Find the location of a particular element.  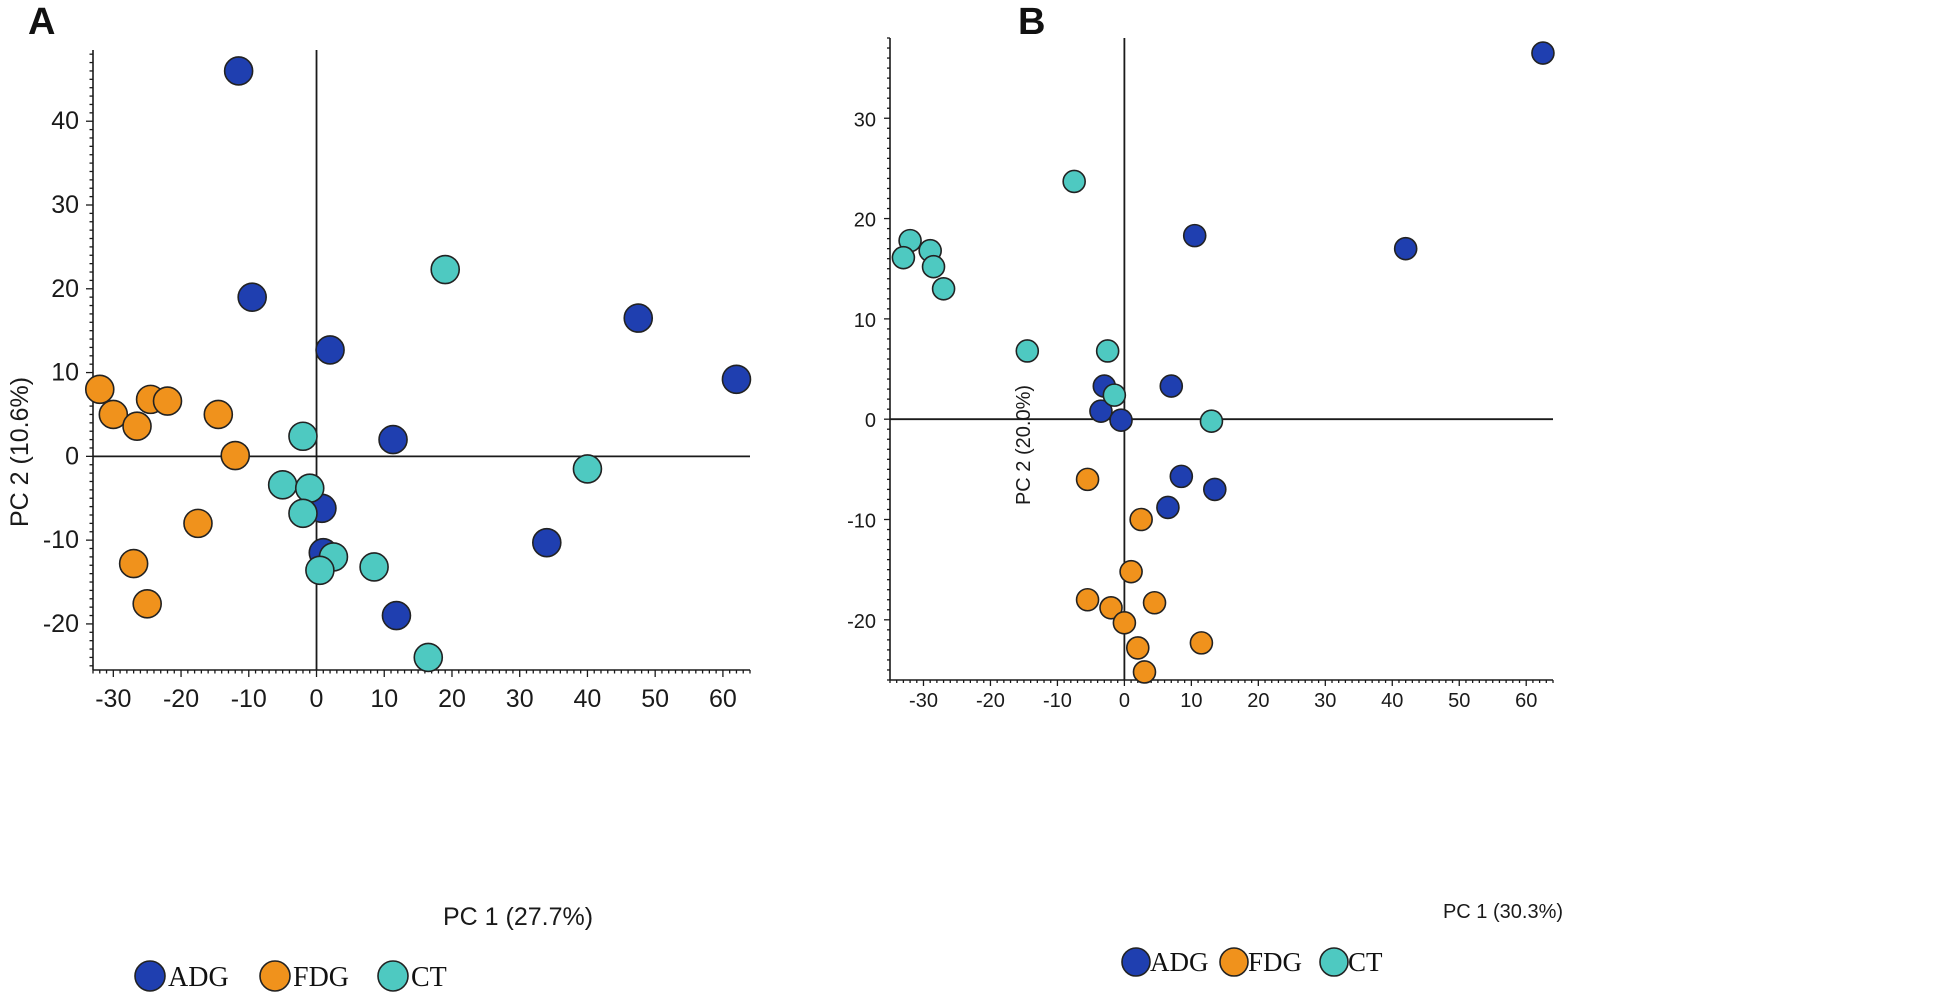

panel-b-x-tick-label: -30 is located at coordinates (923, 701).